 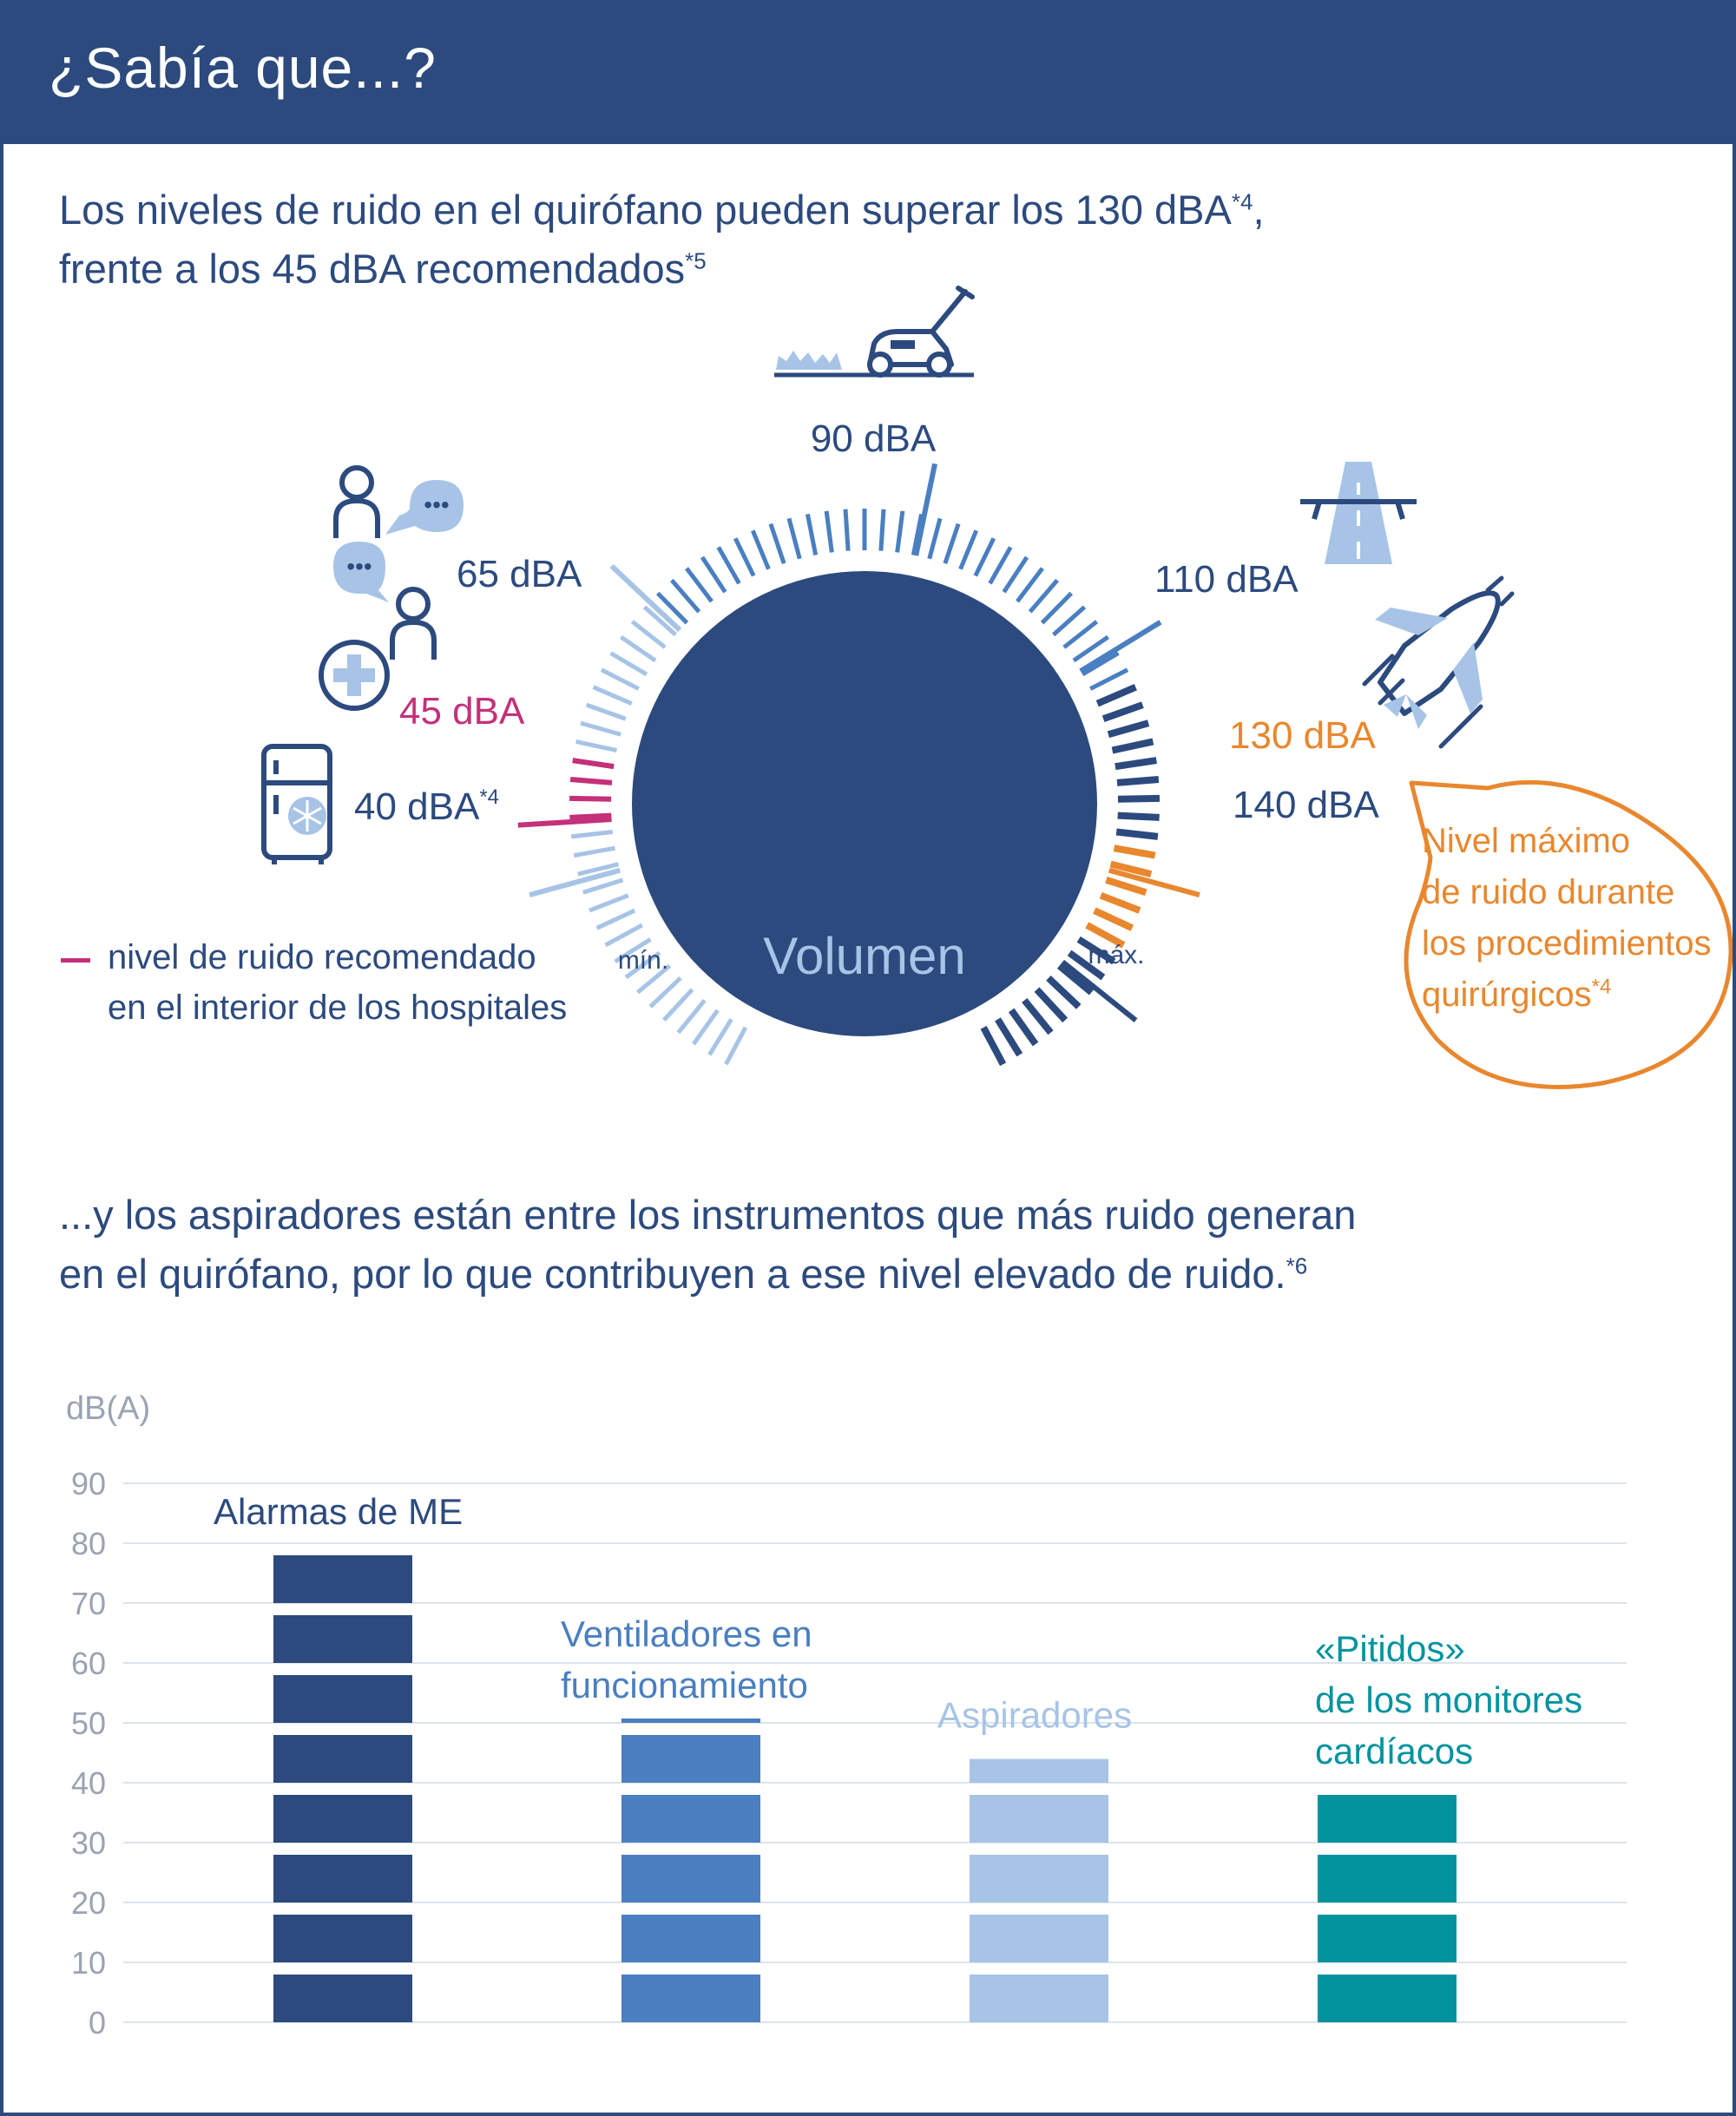 I want to click on refrigerator-icon, so click(x=296, y=804).